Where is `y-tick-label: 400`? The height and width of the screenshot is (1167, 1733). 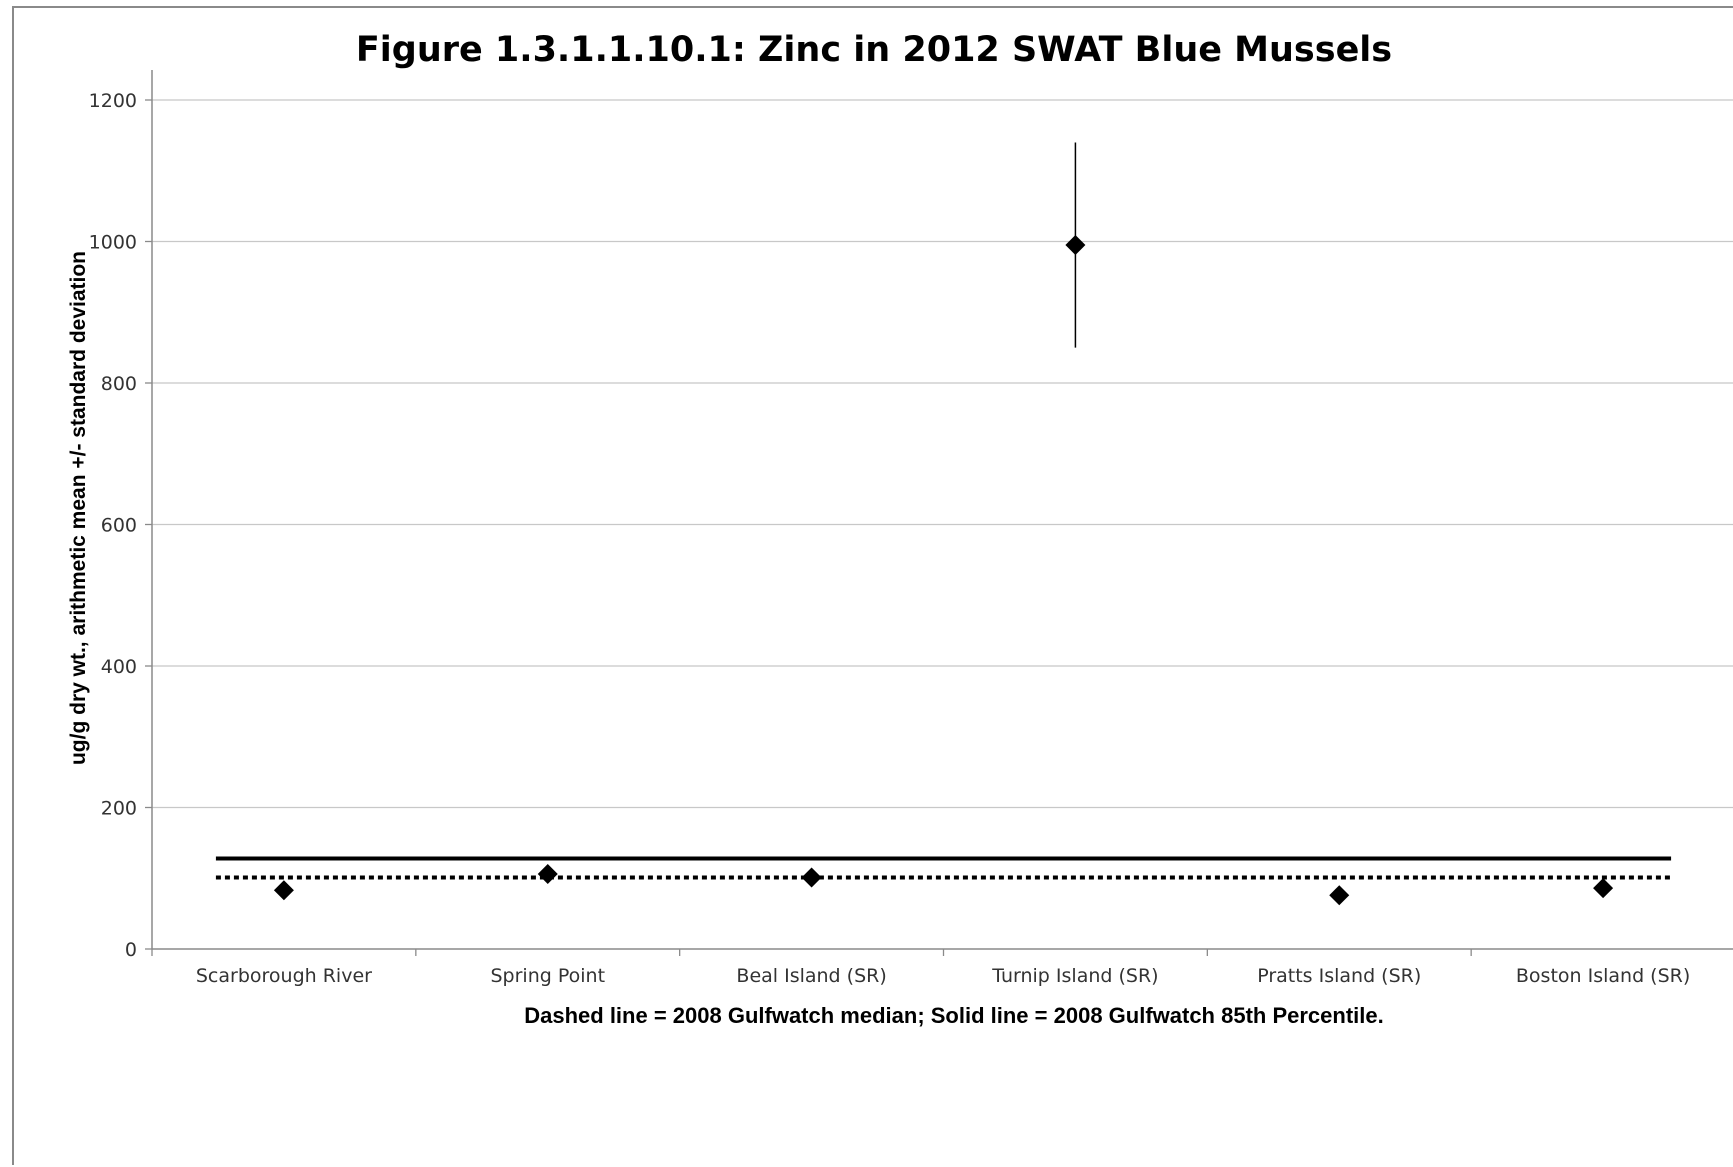 y-tick-label: 400 is located at coordinates (119, 667).